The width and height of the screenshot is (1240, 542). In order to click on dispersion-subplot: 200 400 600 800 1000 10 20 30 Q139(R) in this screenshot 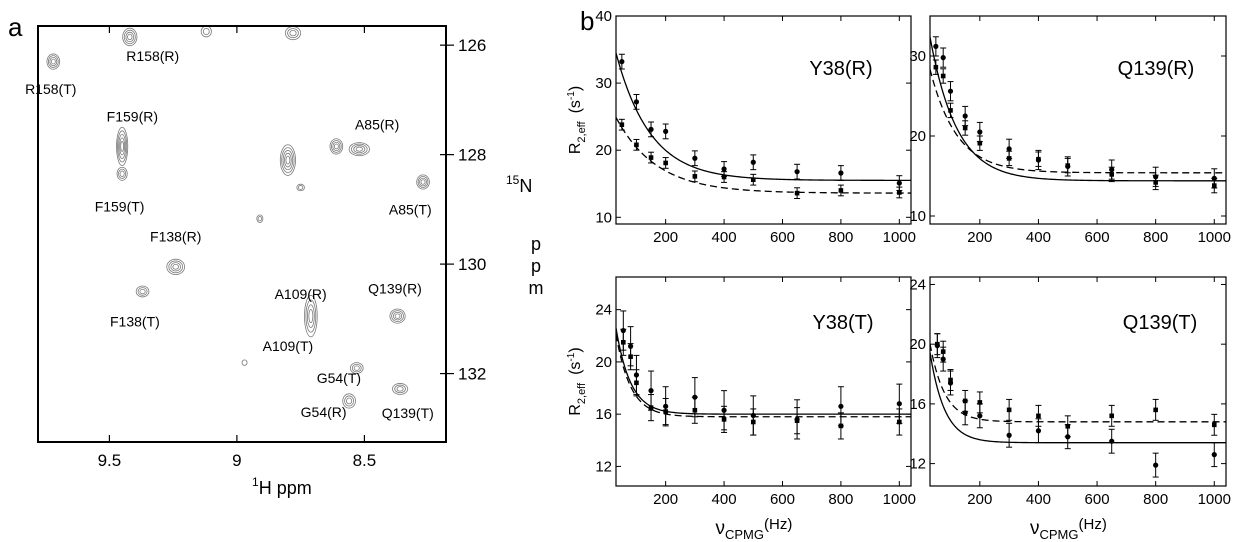, I will do `click(1070, 130)`.